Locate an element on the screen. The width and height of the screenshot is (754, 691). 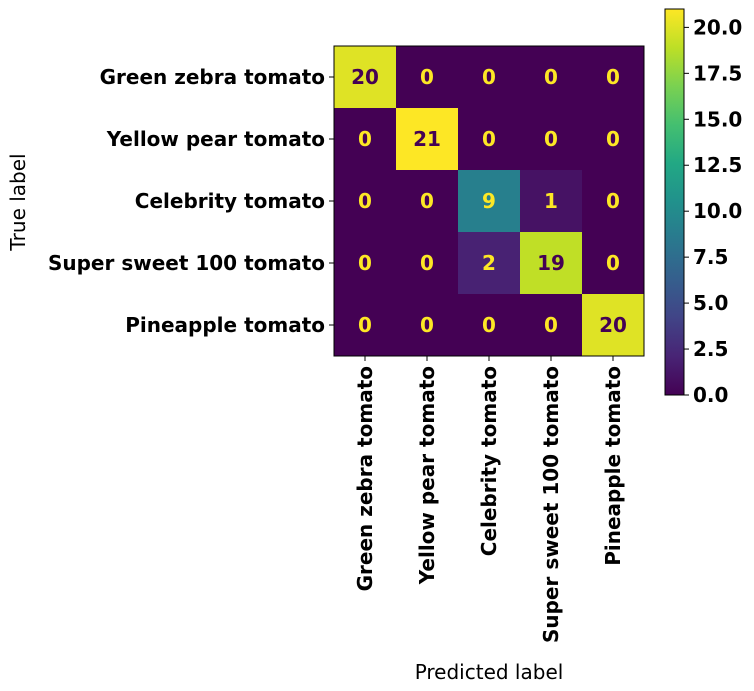
x-tick-label: Green zebra tomato is located at coordinates (365, 478).